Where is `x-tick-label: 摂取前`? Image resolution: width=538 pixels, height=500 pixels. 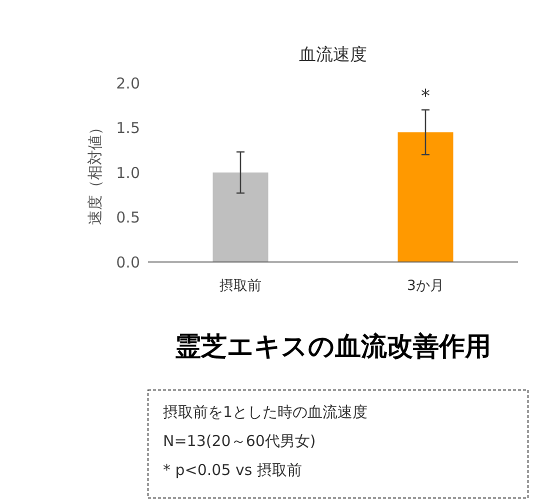 x-tick-label: 摂取前 is located at coordinates (241, 286).